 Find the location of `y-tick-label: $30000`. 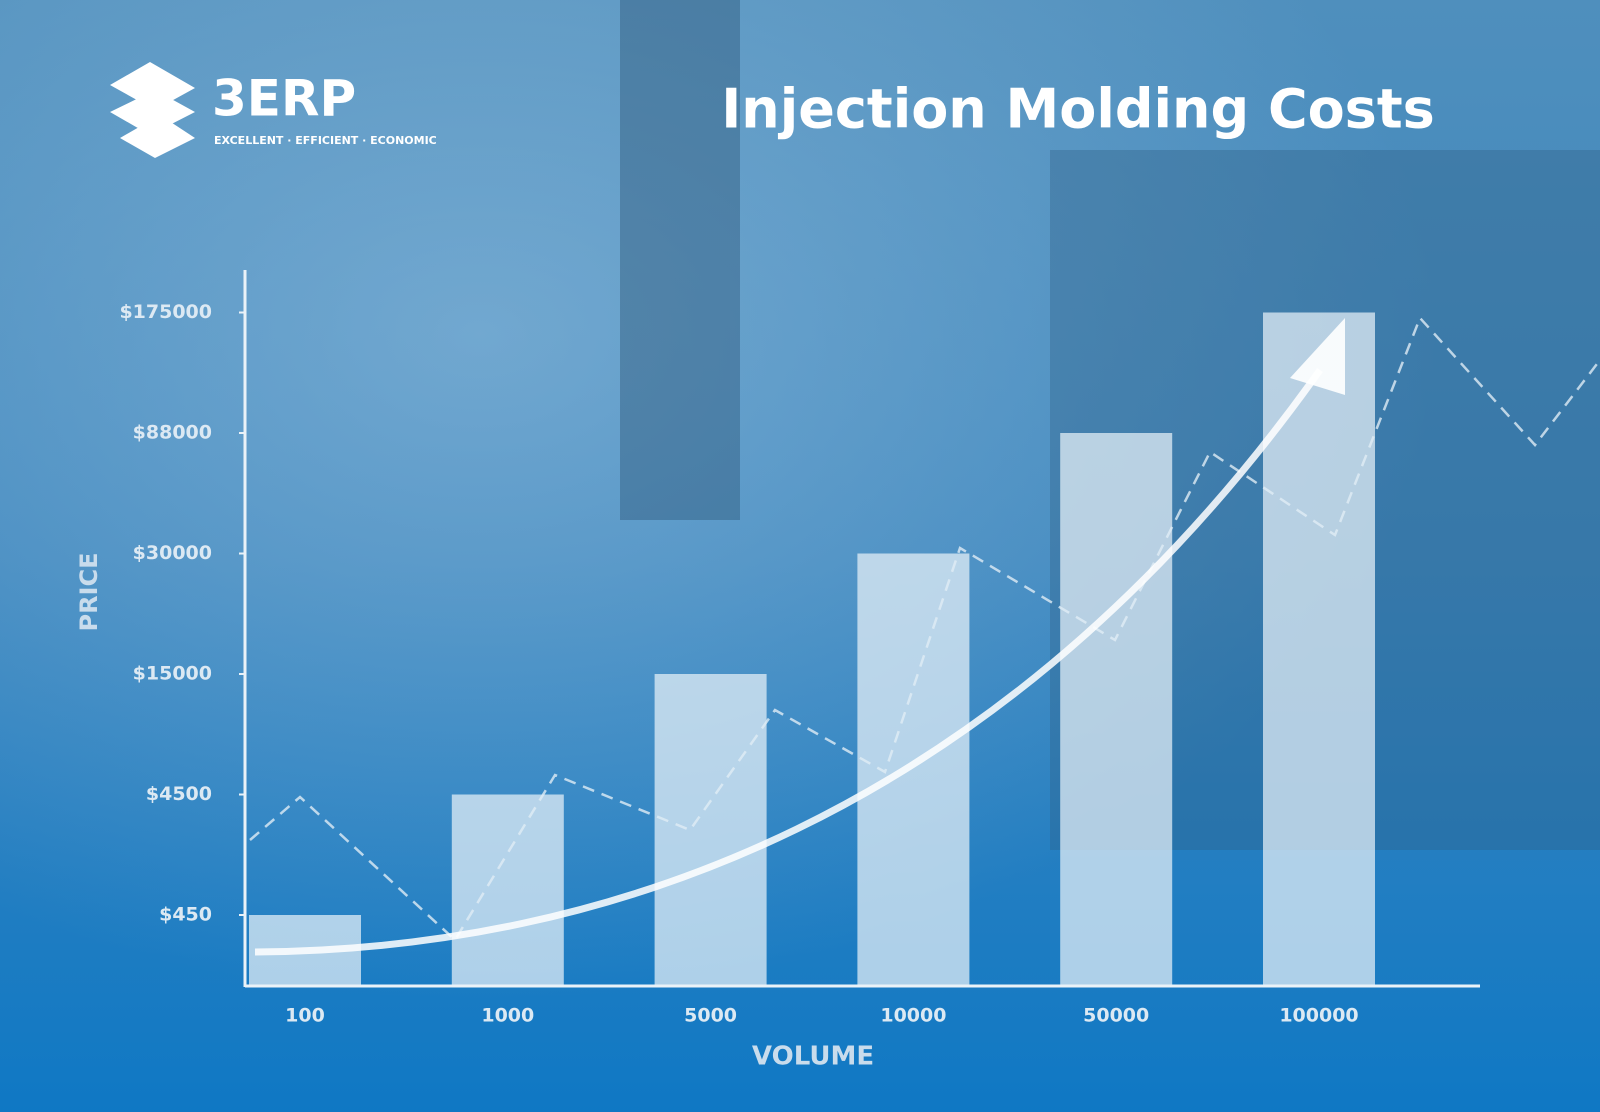

y-tick-label: $30000 is located at coordinates (172, 553).